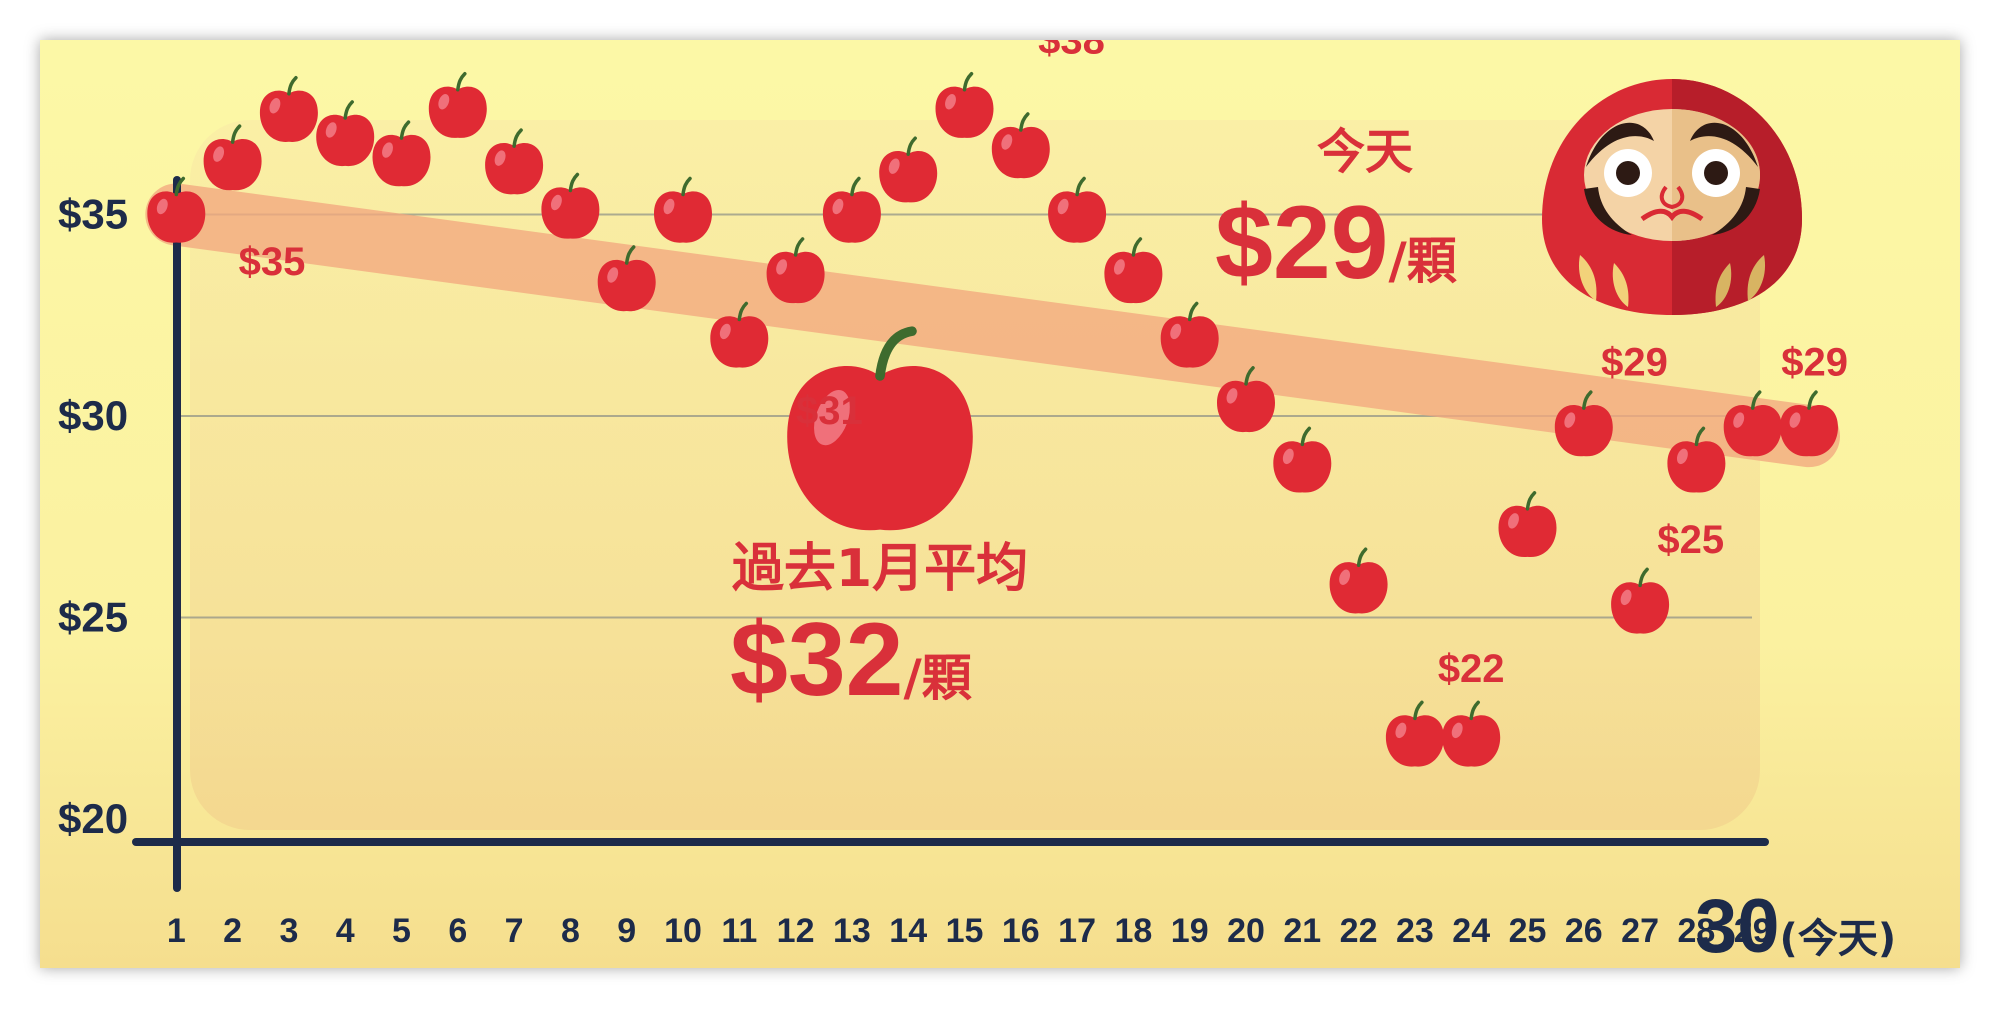 The image size is (2000, 1010). Describe the element at coordinates (232, 931) in the screenshot. I see `x-tick-label: 2` at that location.